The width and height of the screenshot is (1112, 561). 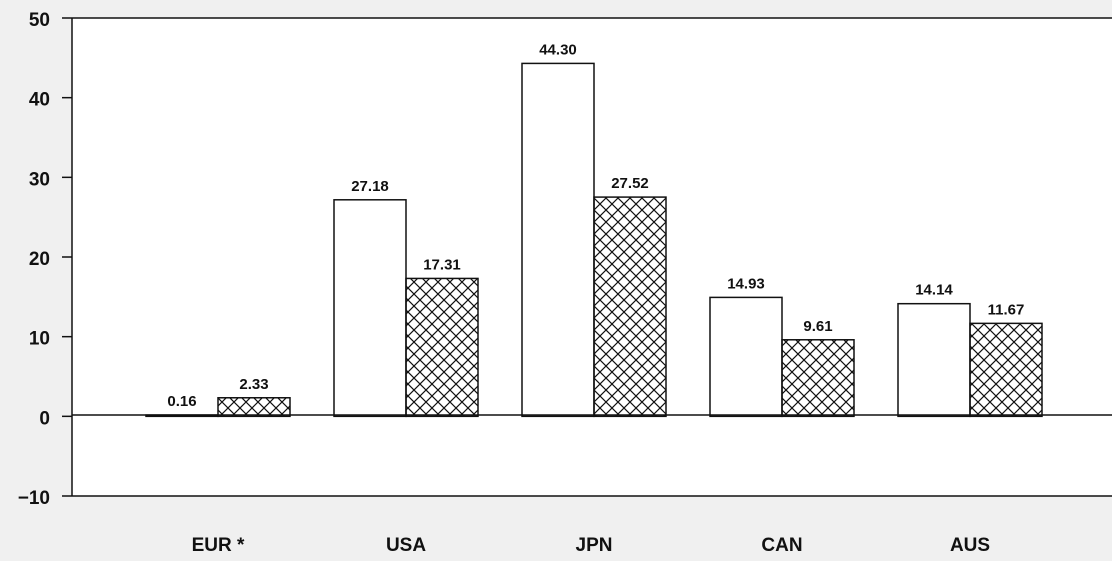 What do you see at coordinates (253, 384) in the screenshot?
I see `data-label-eur-series-2: 2.33` at bounding box center [253, 384].